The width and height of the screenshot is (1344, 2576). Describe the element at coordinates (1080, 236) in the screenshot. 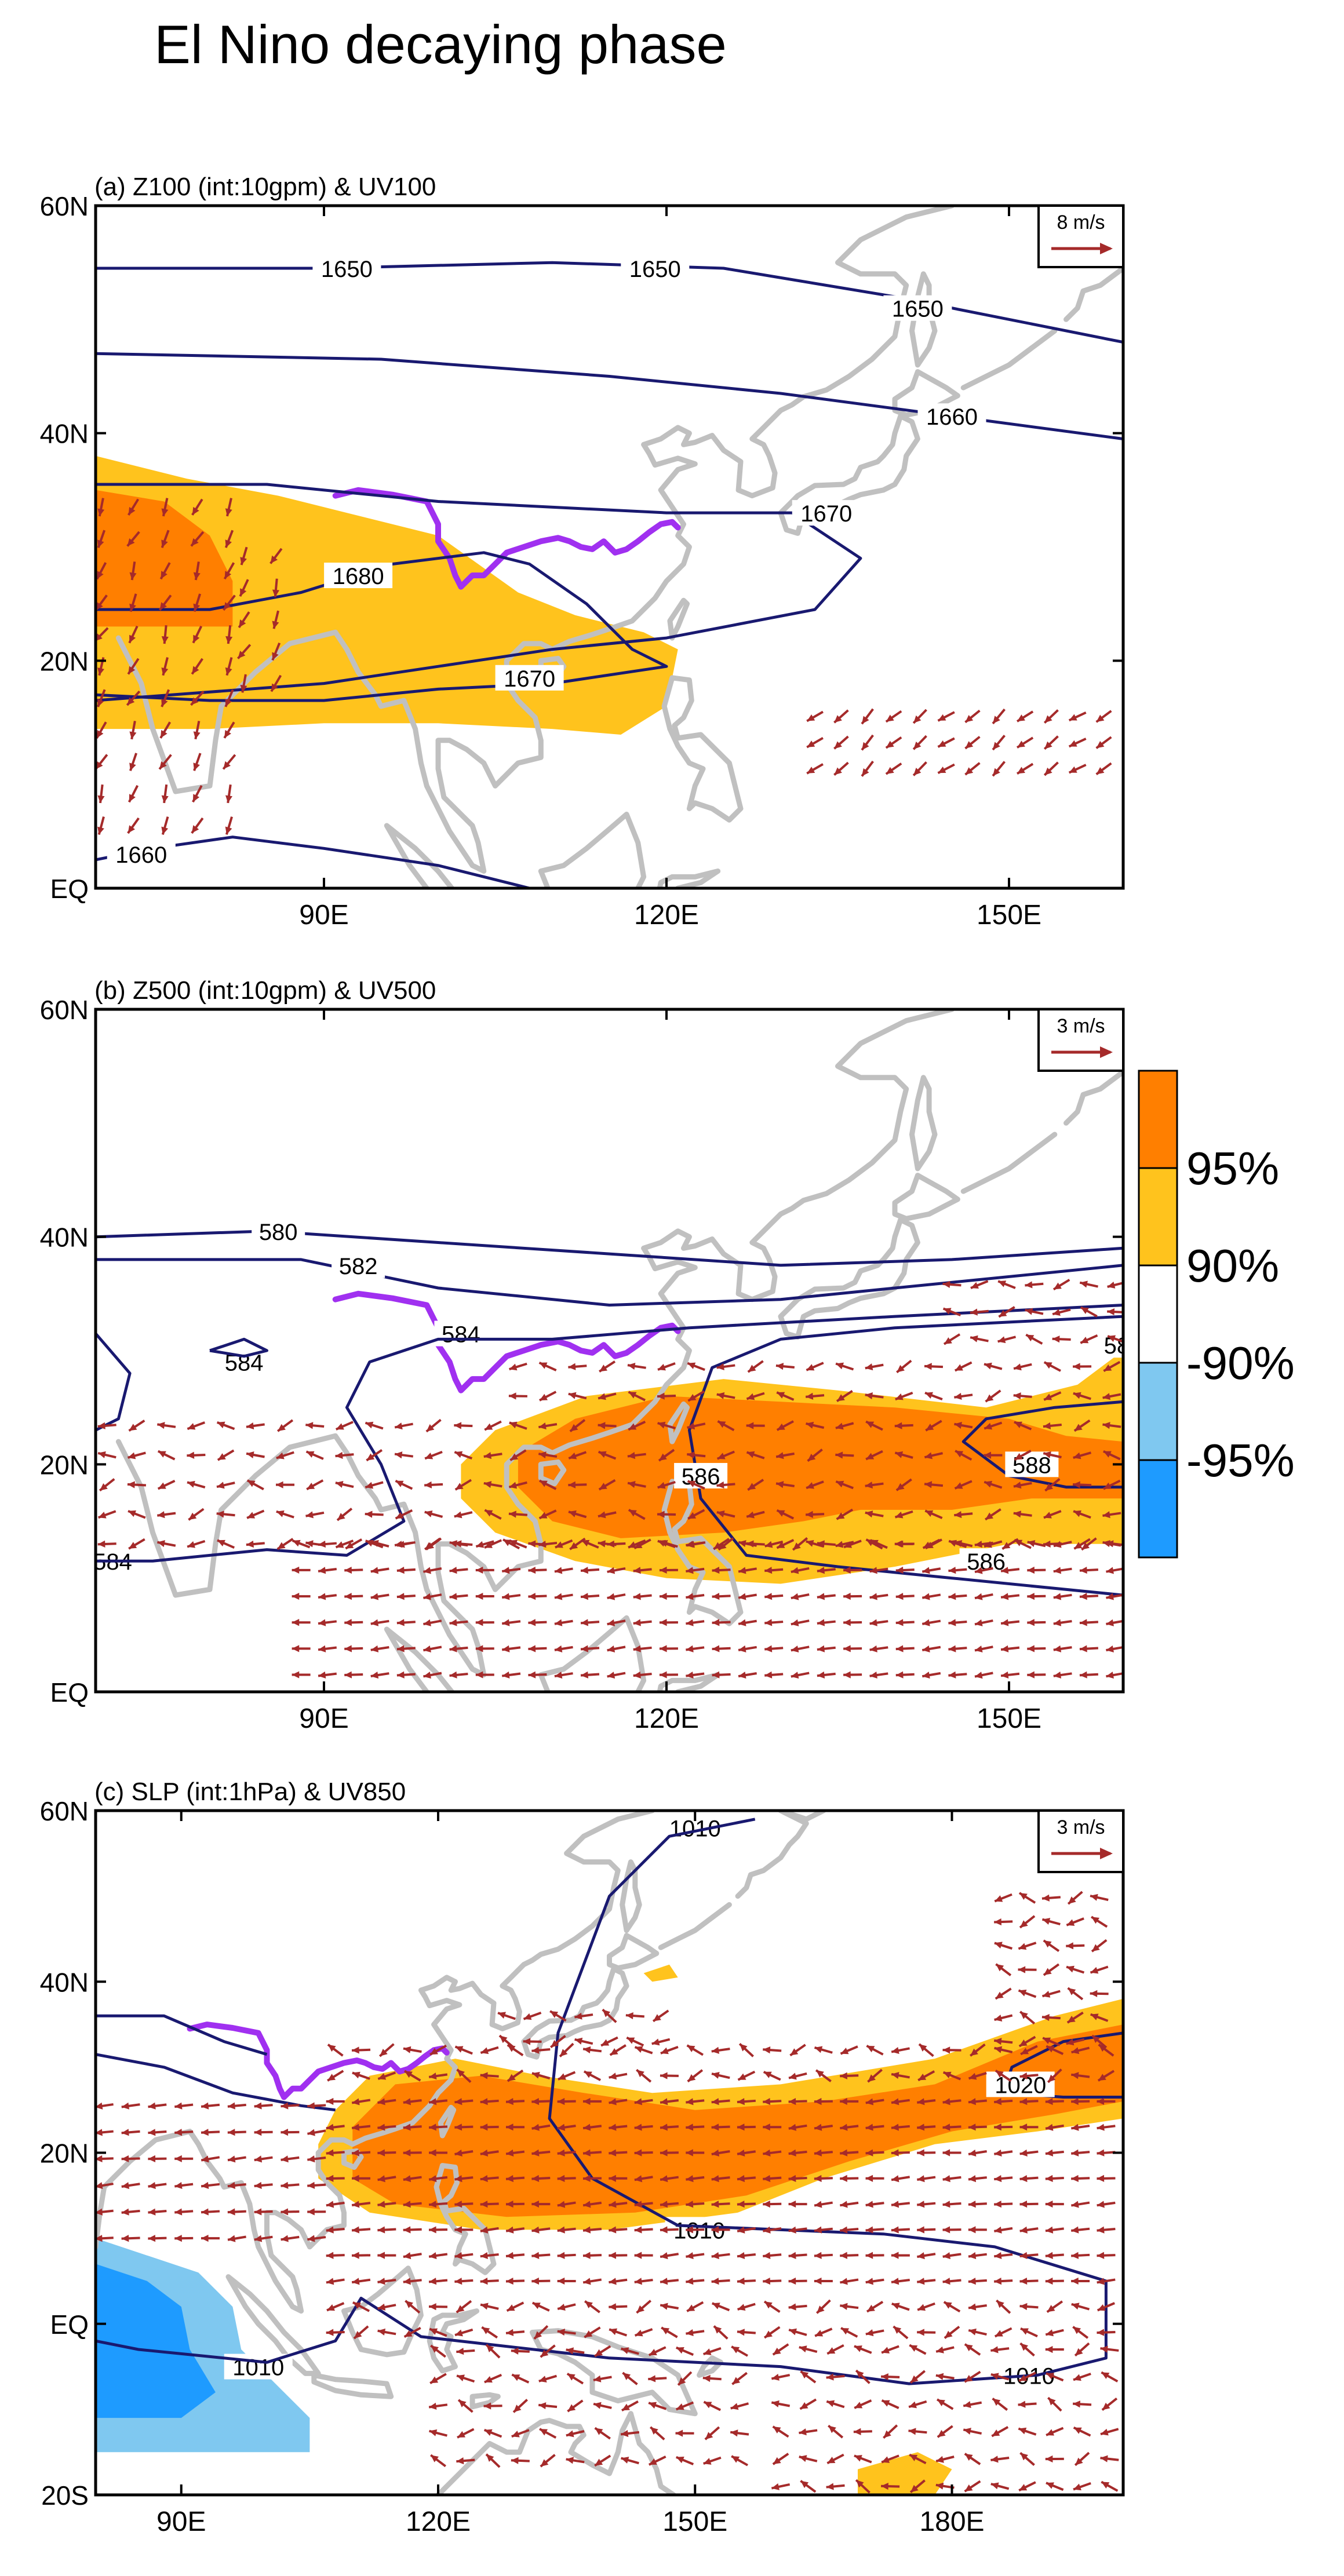

I see `reference-vector-box` at that location.